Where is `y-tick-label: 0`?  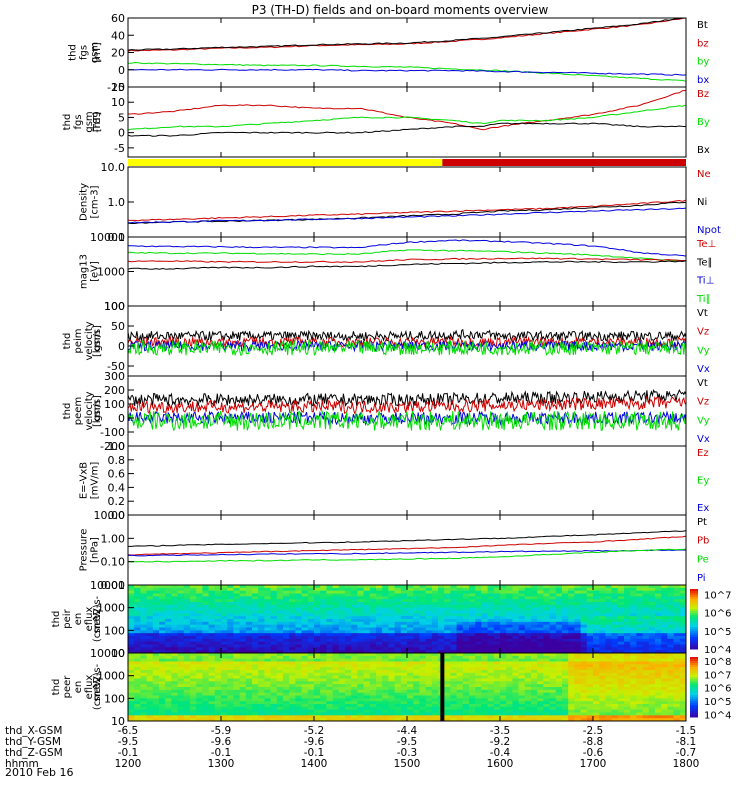 y-tick-label: 0 is located at coordinates (121, 70).